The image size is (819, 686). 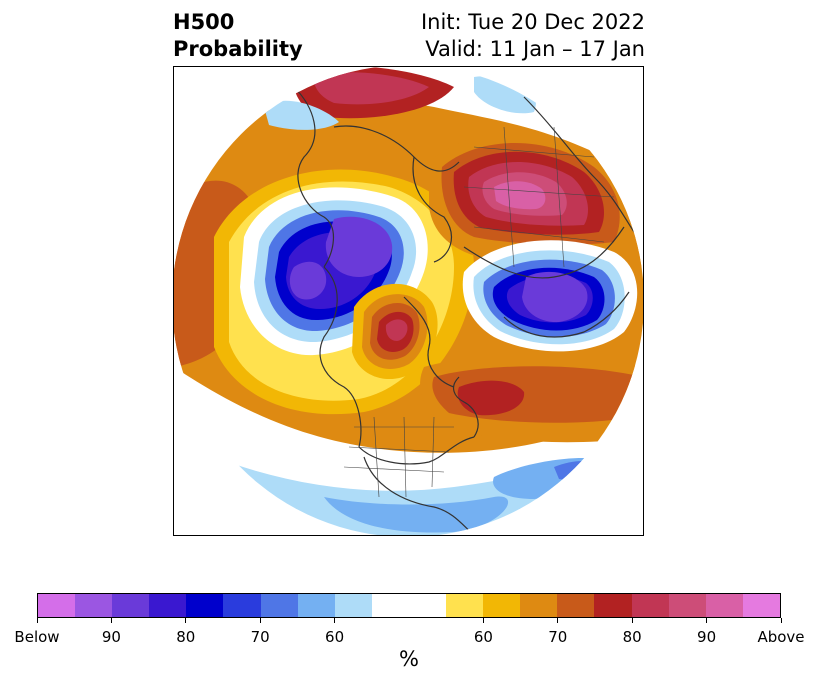 I want to click on title-left: H500 Probability, so click(x=238, y=36).